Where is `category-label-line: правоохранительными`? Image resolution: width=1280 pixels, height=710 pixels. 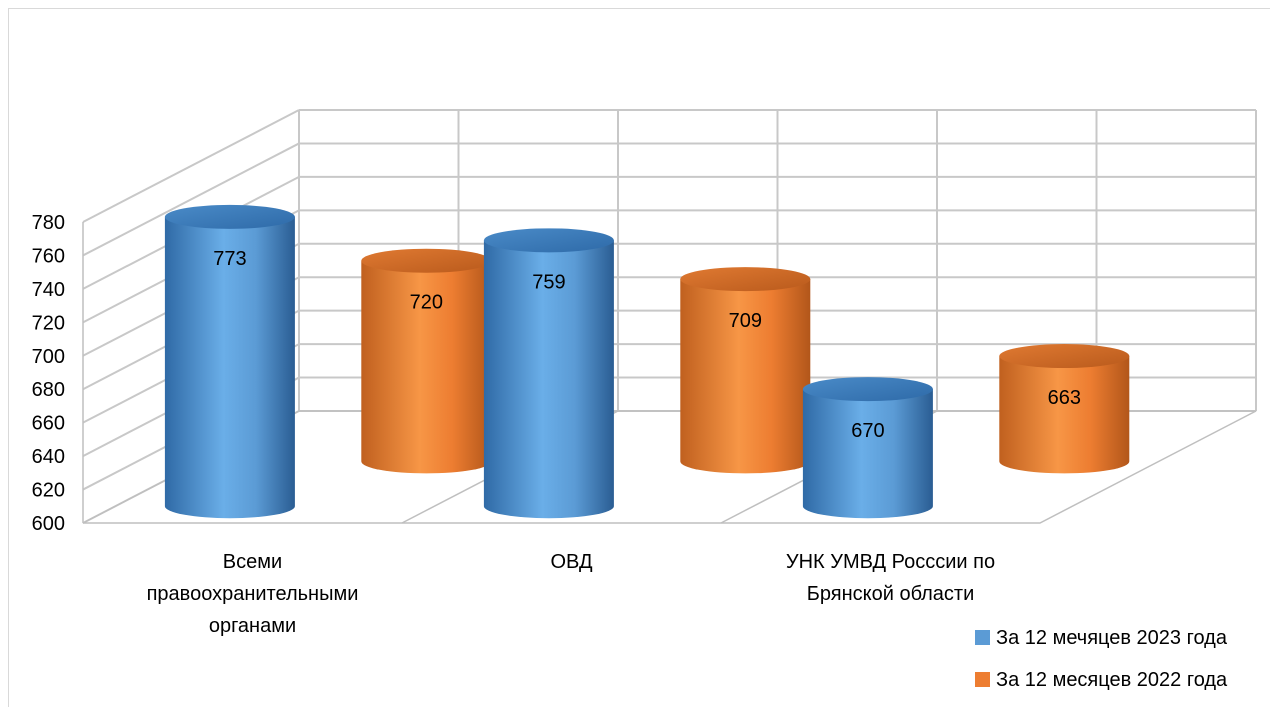 category-label-line: правоохранительными is located at coordinates (253, 594).